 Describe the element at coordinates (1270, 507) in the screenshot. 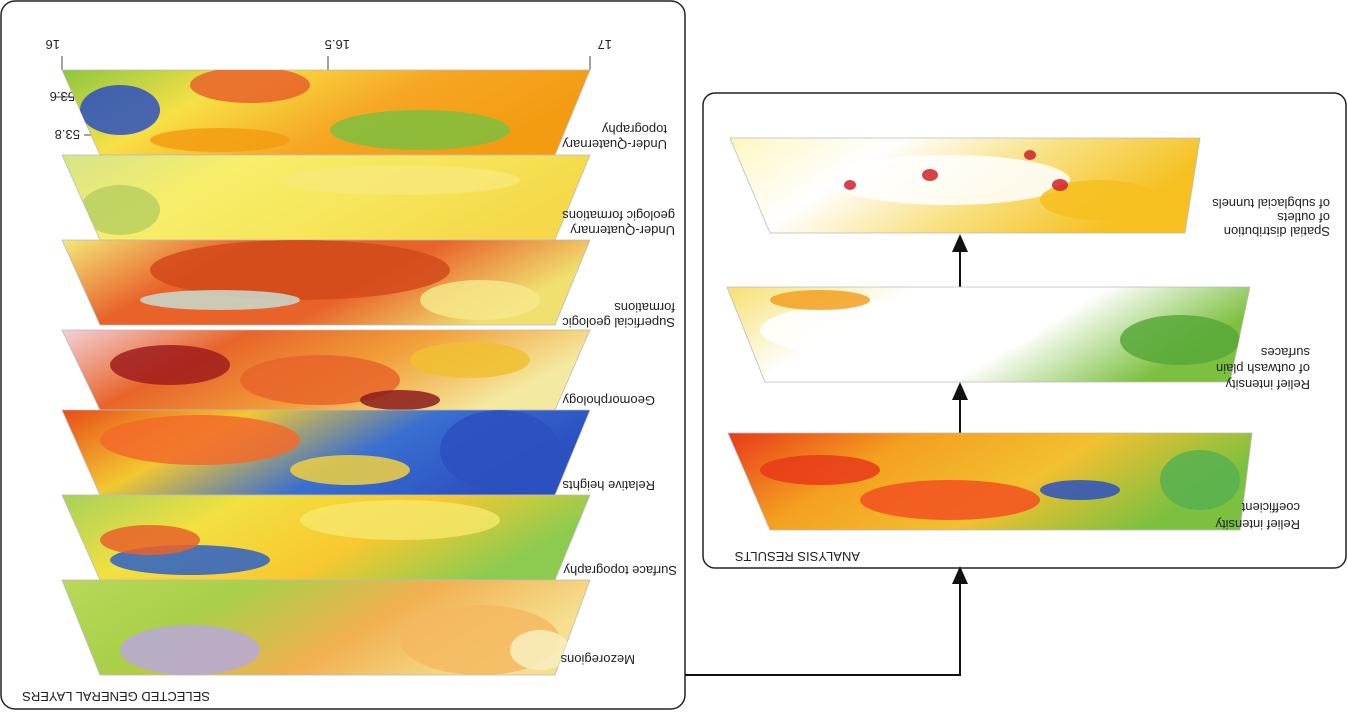

I see `layer-label: coefficient` at that location.